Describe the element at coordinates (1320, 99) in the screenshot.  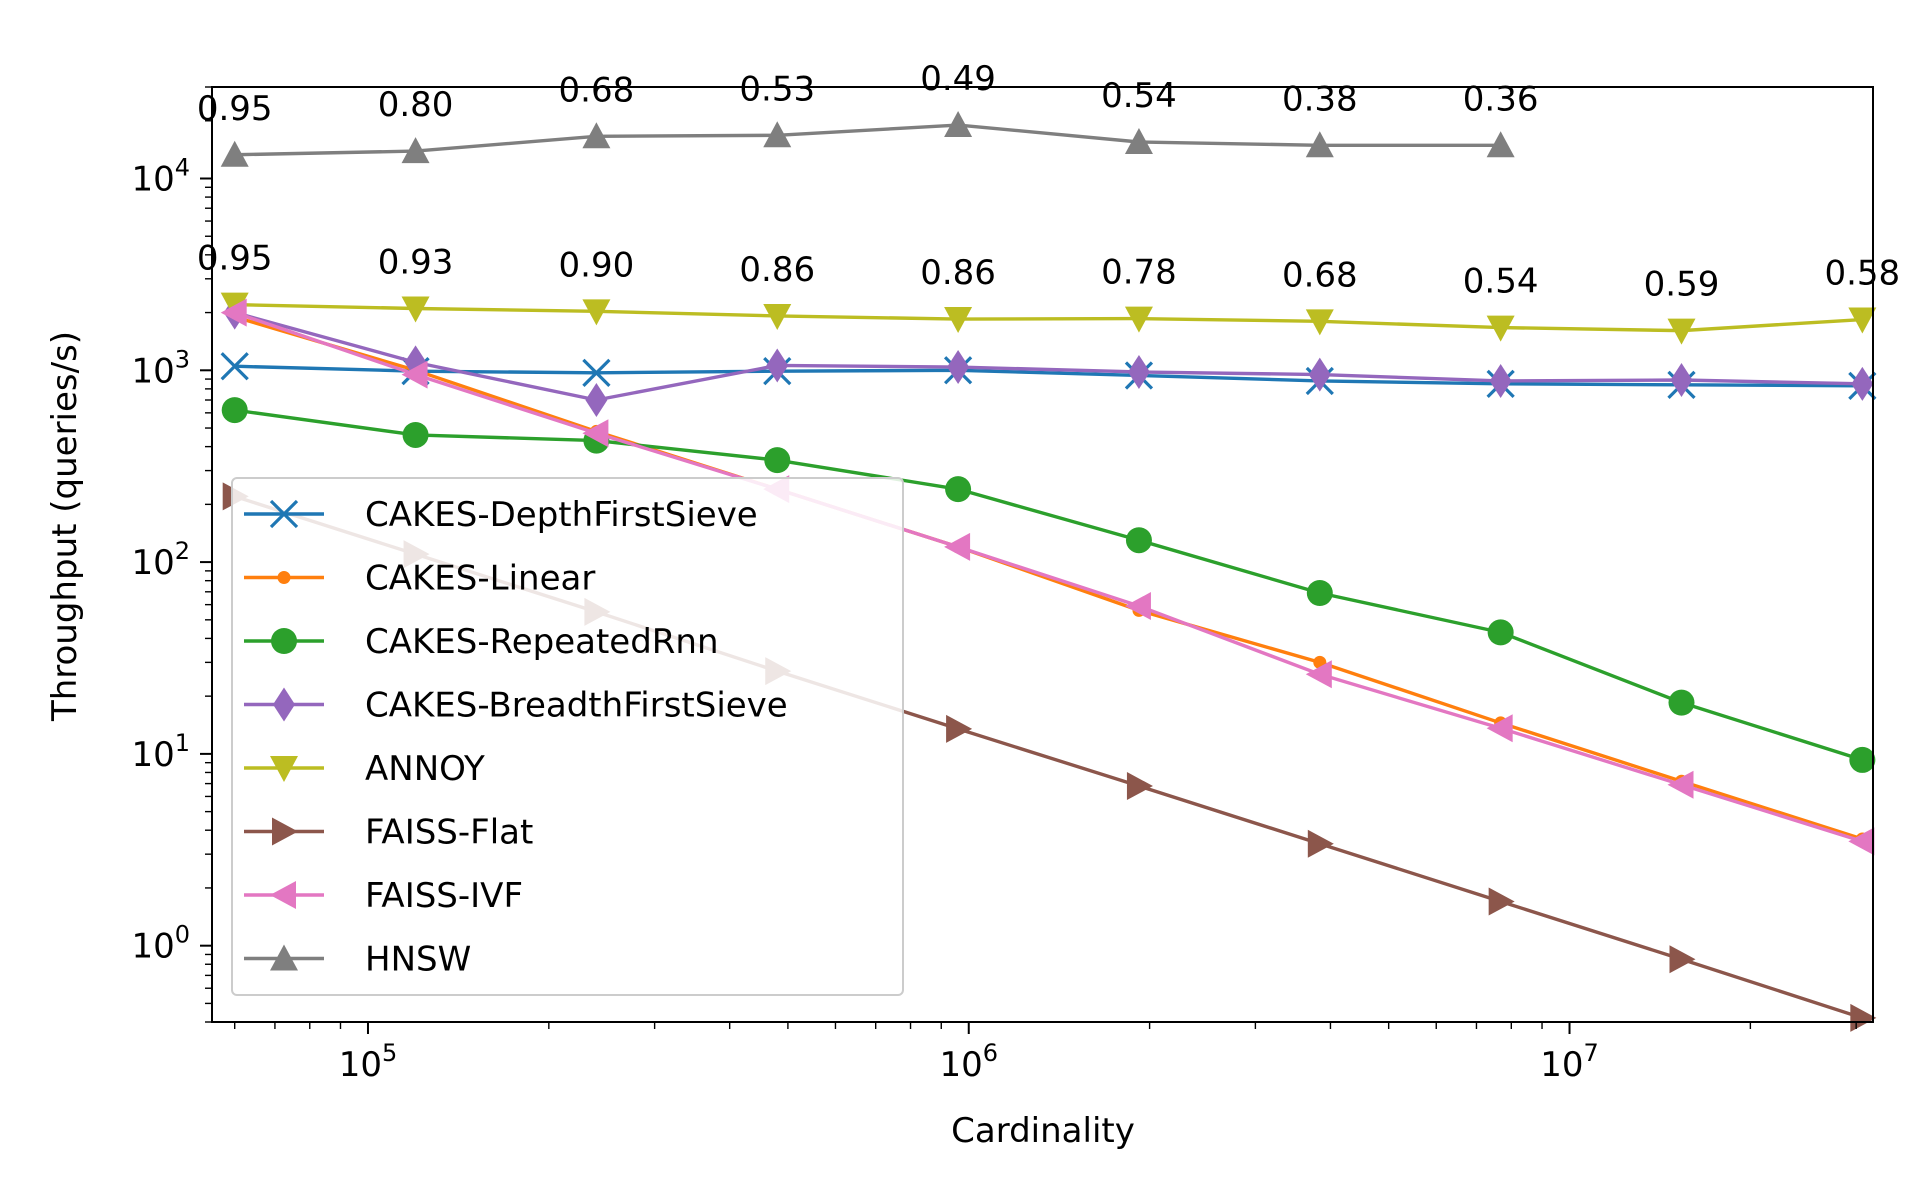
I see `recall-label-hnsw: 0.38` at that location.